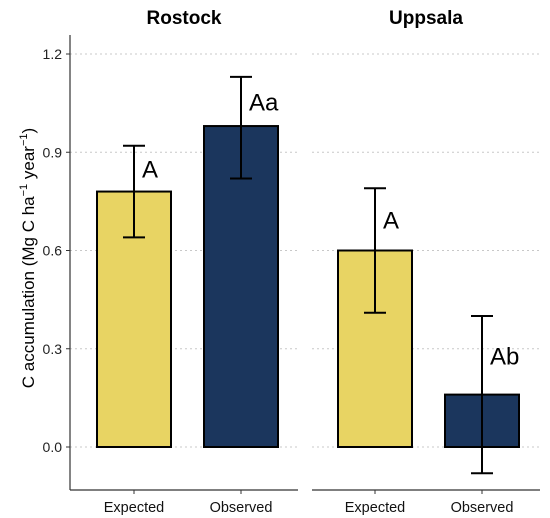  I want to click on y-axis-title: C accumulation (Mg C ha−1 year−1), so click(28, 258).